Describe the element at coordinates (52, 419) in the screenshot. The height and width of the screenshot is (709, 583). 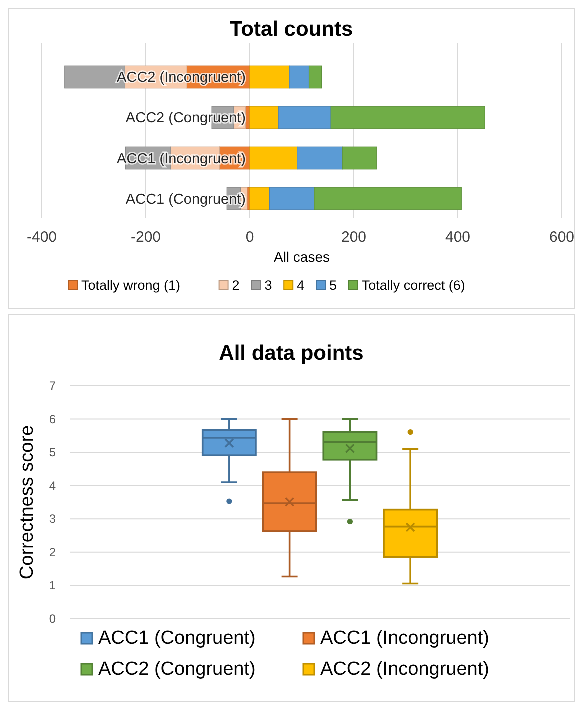
I see `y-tick-label: 6` at that location.